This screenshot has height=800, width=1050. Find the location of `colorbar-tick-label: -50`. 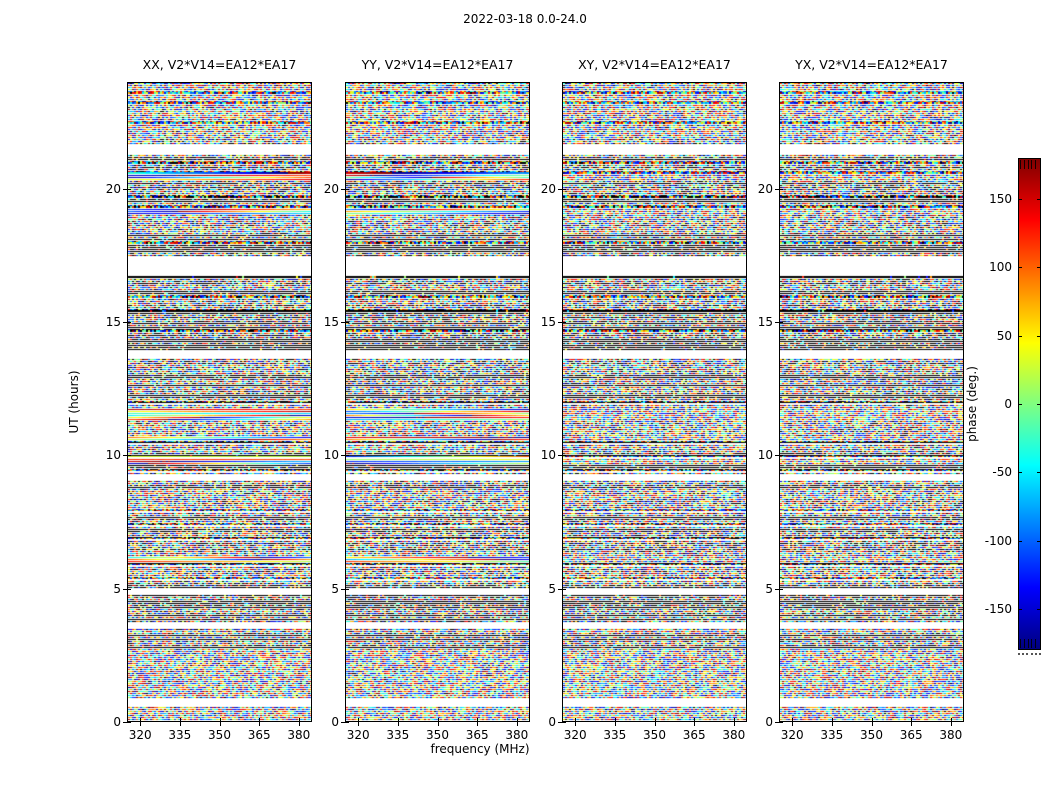

colorbar-tick-label: -50 is located at coordinates (1002, 472).